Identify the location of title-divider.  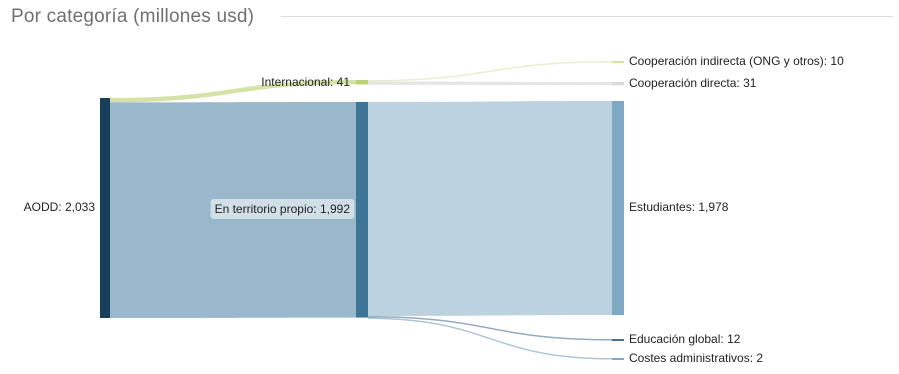
(587, 16).